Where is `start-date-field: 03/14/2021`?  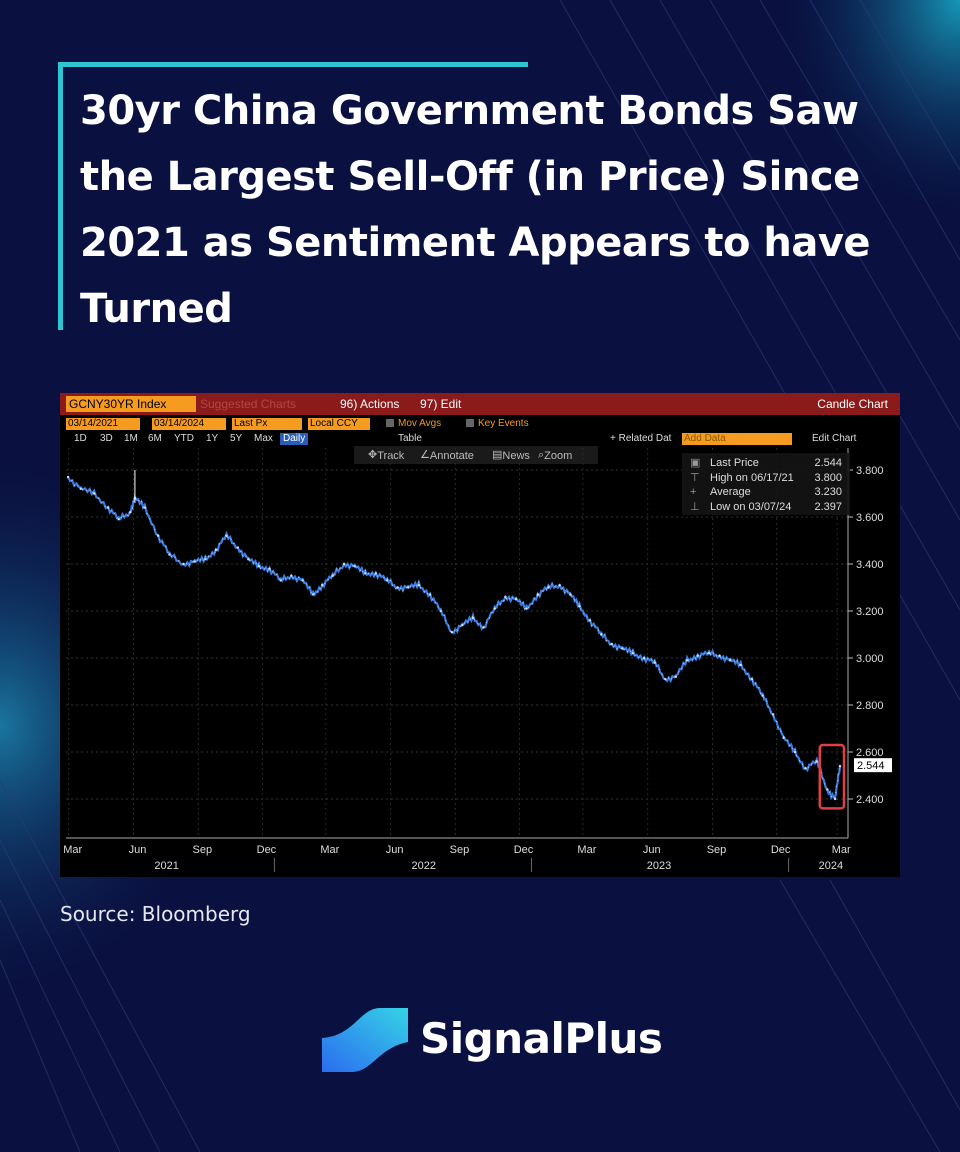 start-date-field: 03/14/2021 is located at coordinates (103, 424).